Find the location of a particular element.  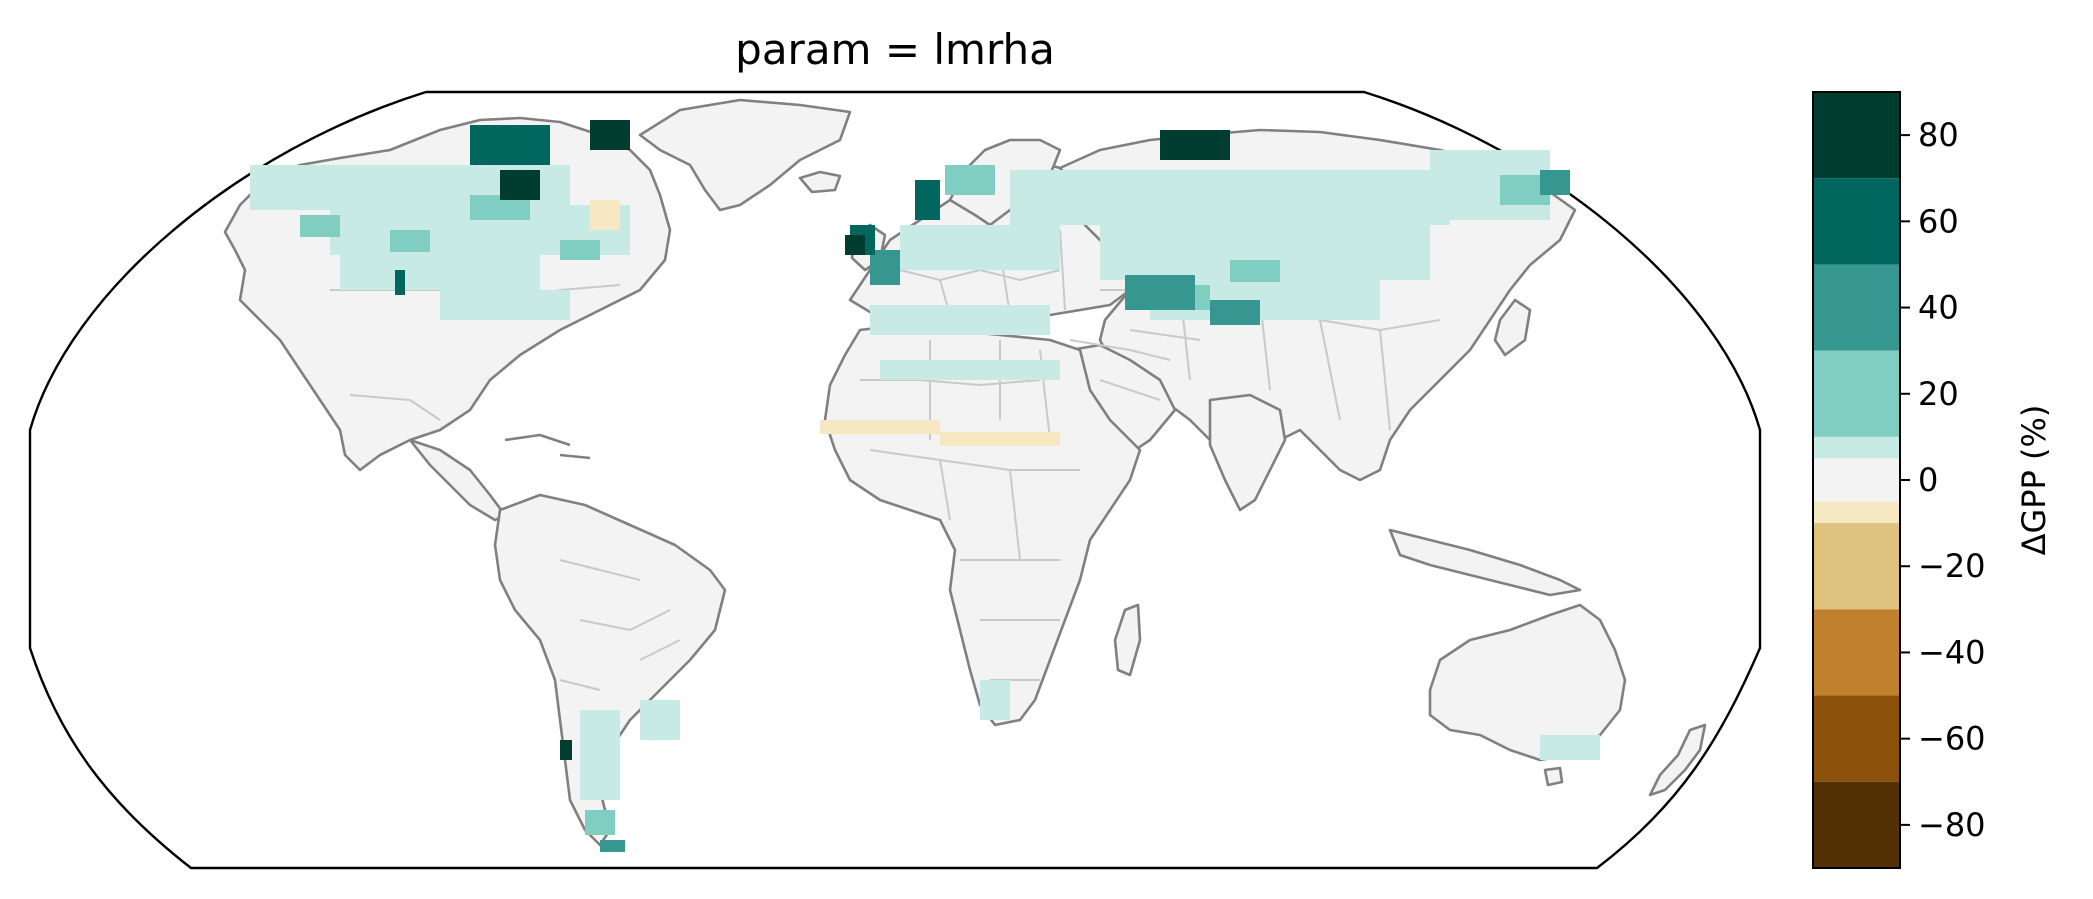

cell-tierra-del-fuego is located at coordinates (600, 822).